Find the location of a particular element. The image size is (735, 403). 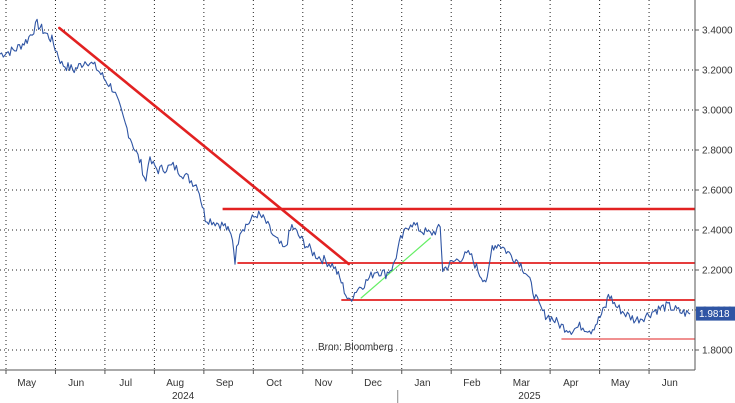

last-value-label: 1.9818 is located at coordinates (714, 314).